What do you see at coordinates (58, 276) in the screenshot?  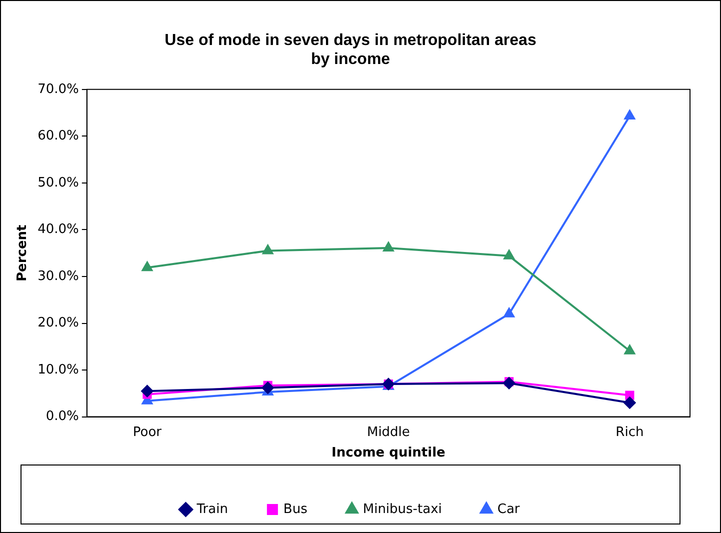 I see `y-tick-label: 30.0%` at bounding box center [58, 276].